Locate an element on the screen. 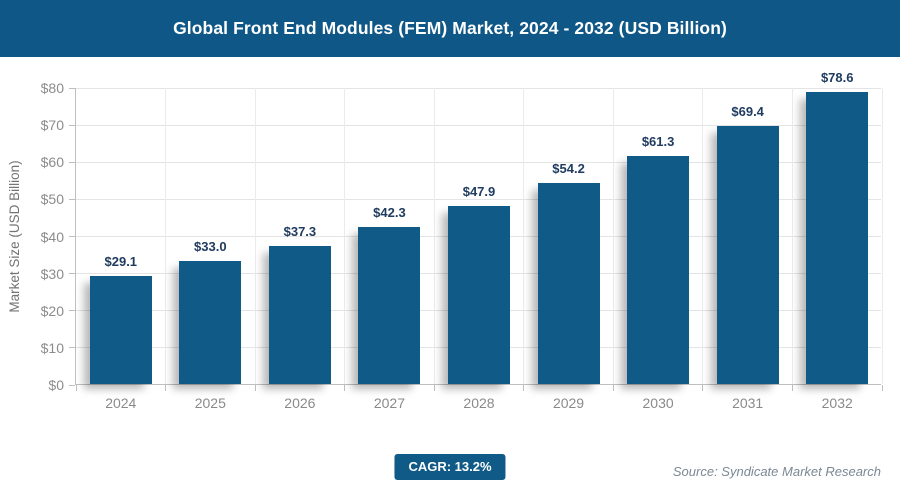 The width and height of the screenshot is (900, 500). bar-value-label: $61.3 is located at coordinates (658, 141).